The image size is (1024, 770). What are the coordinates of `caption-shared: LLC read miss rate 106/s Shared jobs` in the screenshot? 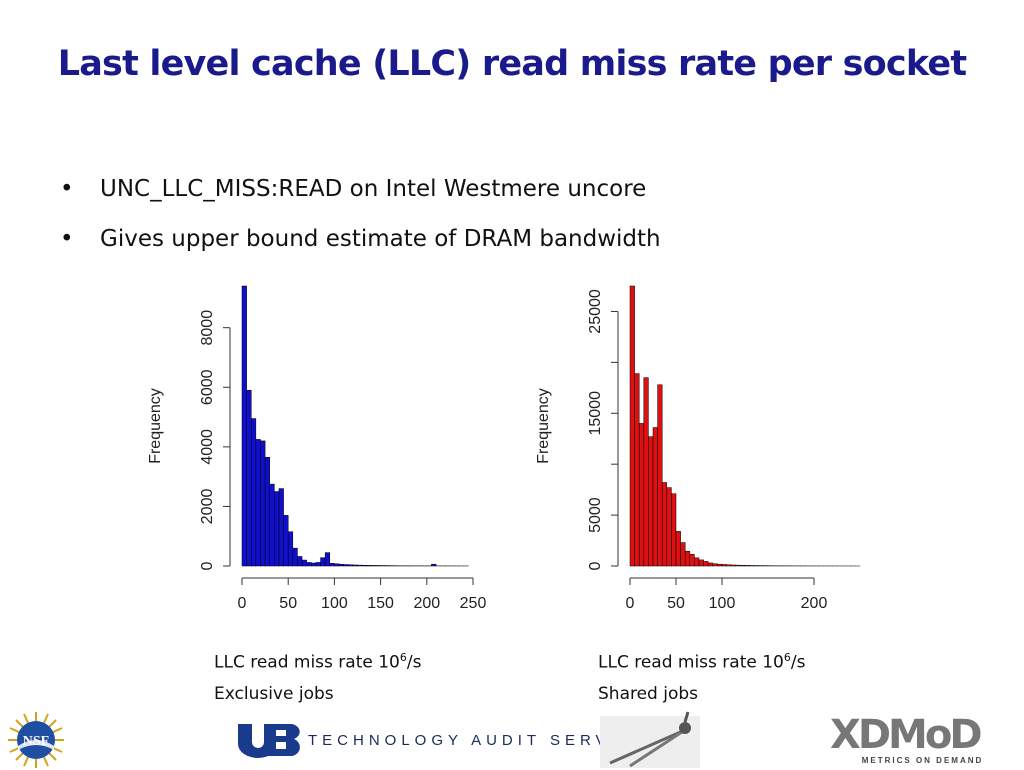 It's located at (701, 676).